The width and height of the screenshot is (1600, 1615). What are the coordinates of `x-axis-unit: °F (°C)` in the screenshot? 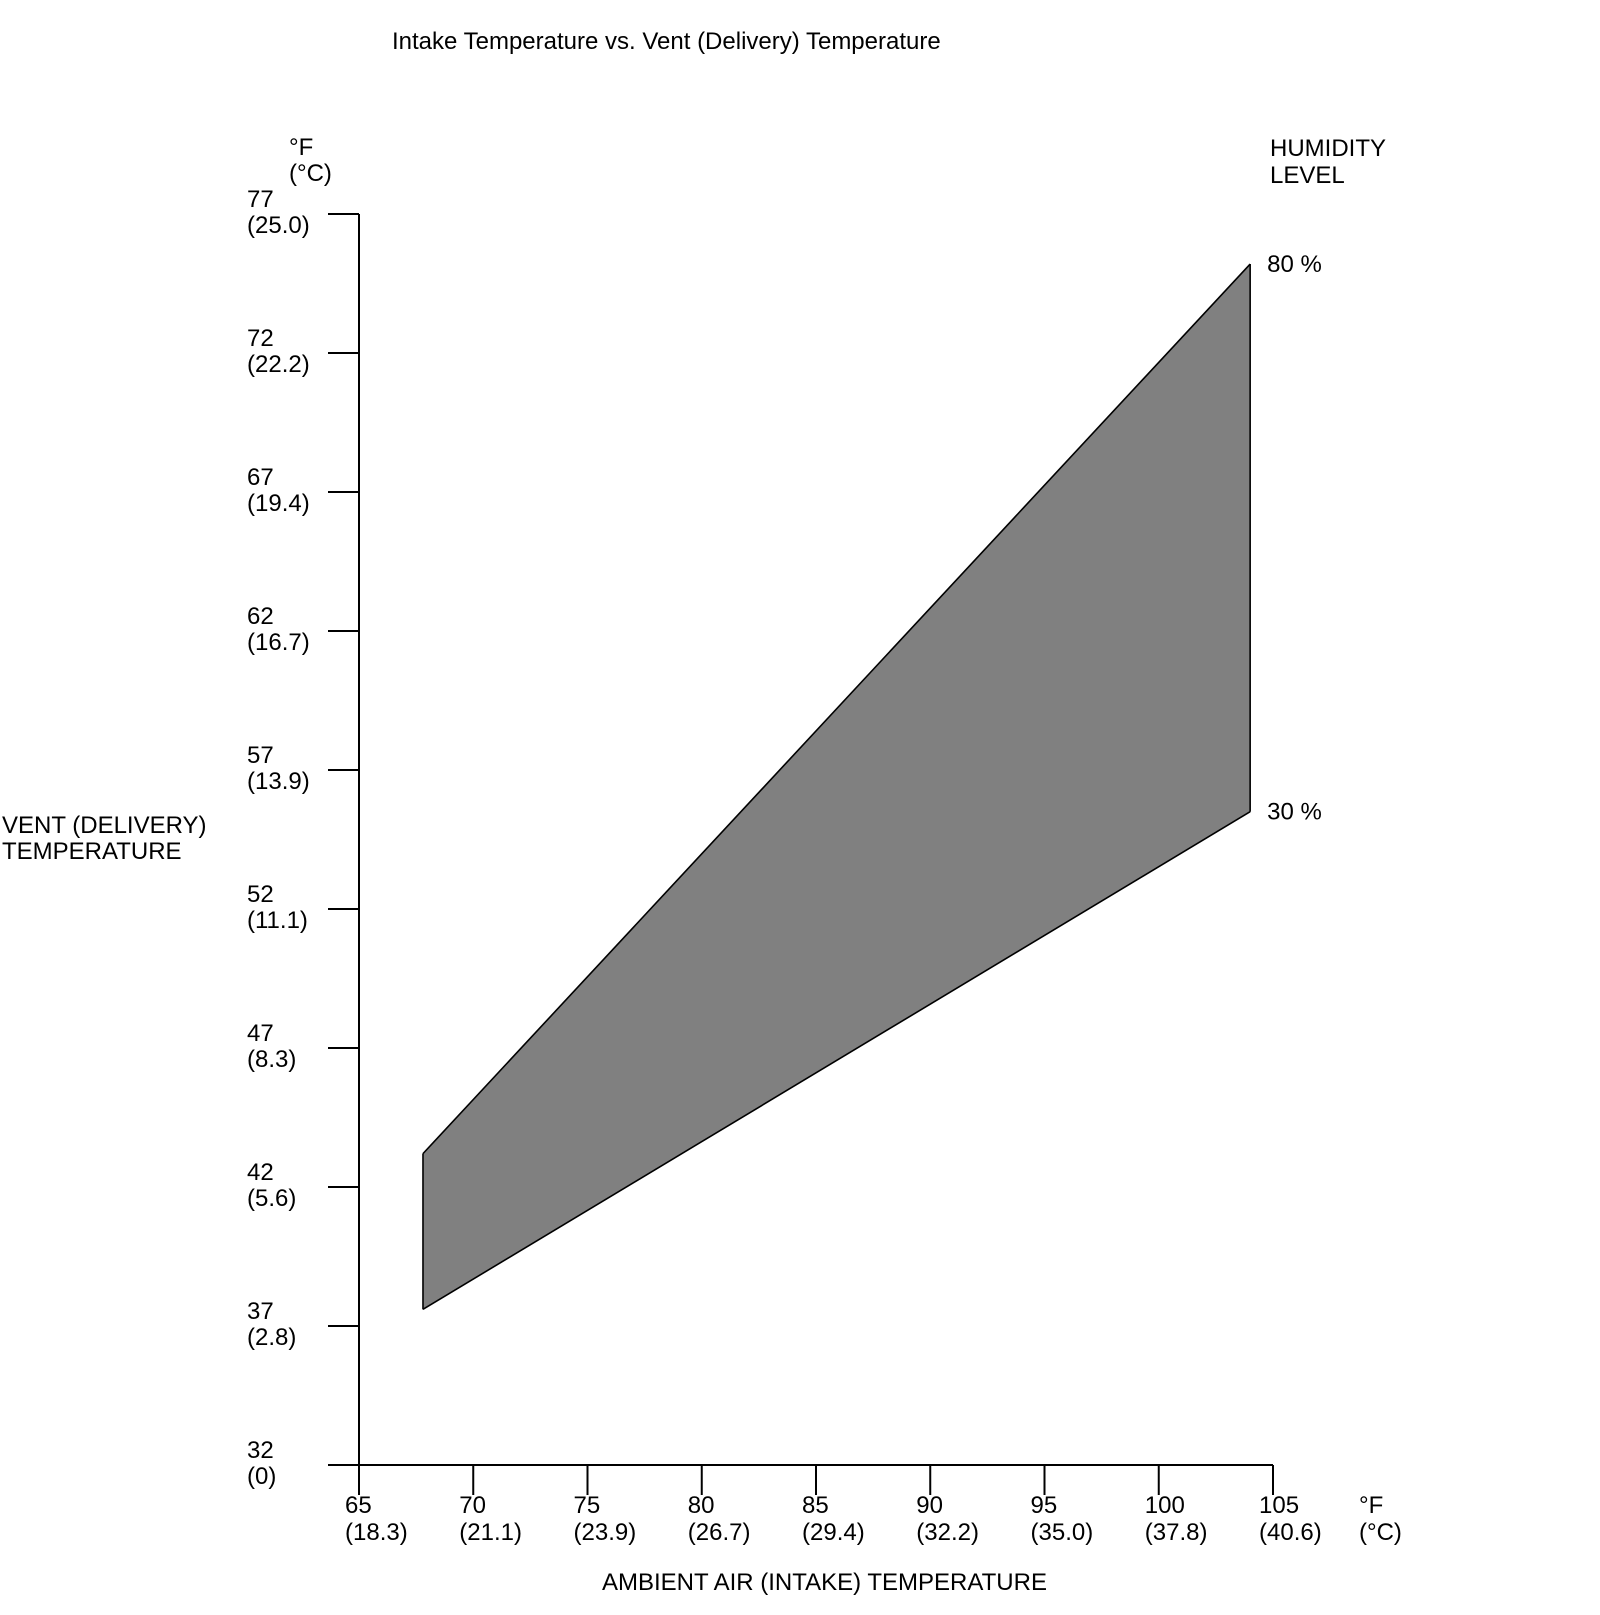 It's located at (1380, 1519).